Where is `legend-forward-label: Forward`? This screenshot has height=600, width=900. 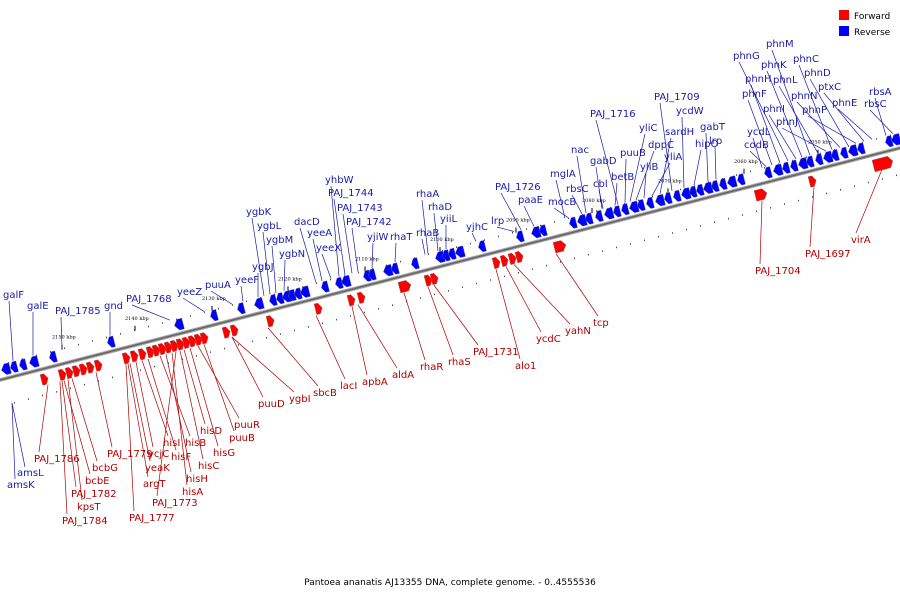
legend-forward-label: Forward is located at coordinates (872, 17).